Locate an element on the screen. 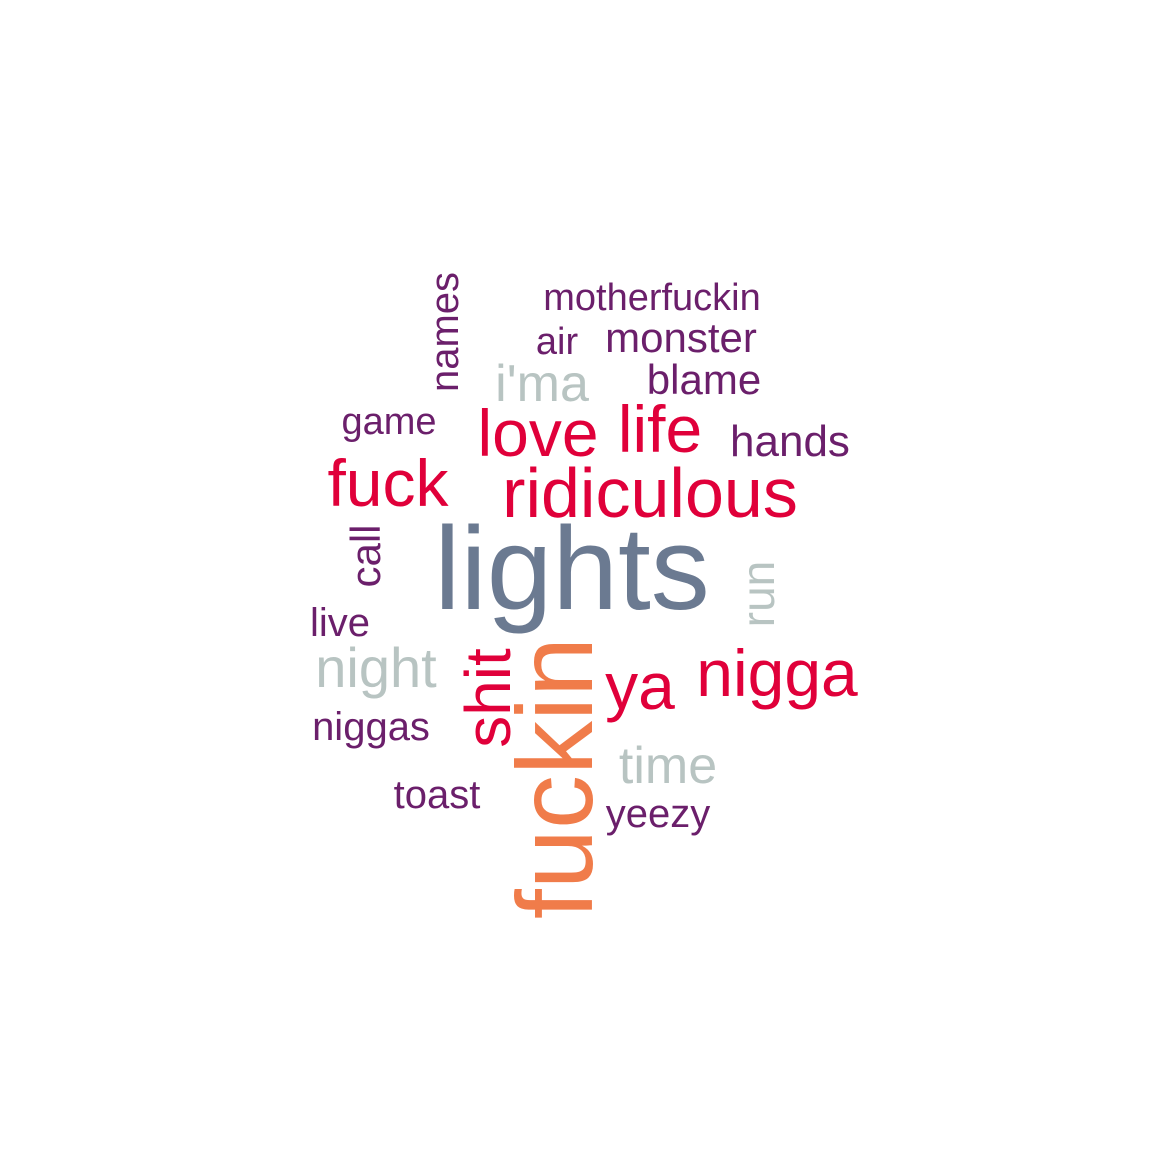 The height and width of the screenshot is (1152, 1152). cloud-word-monster: monster is located at coordinates (681, 337).